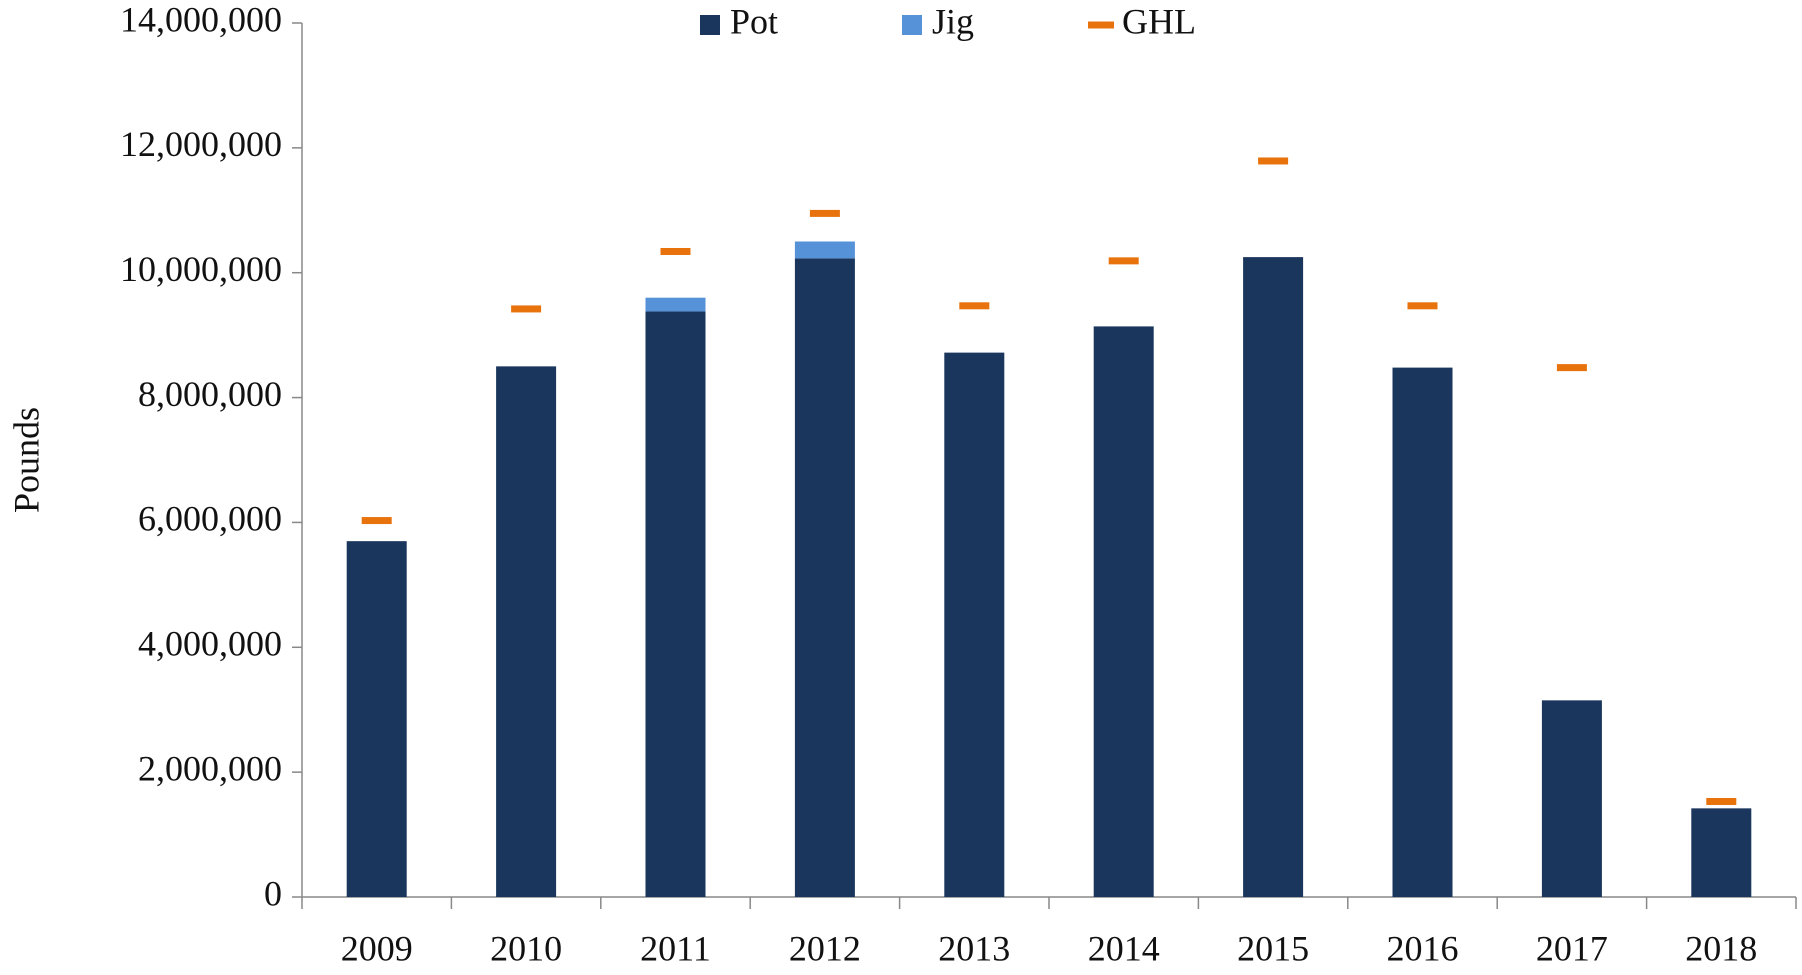  What do you see at coordinates (1423, 948) in the screenshot?
I see `x-tick-label: 2016` at bounding box center [1423, 948].